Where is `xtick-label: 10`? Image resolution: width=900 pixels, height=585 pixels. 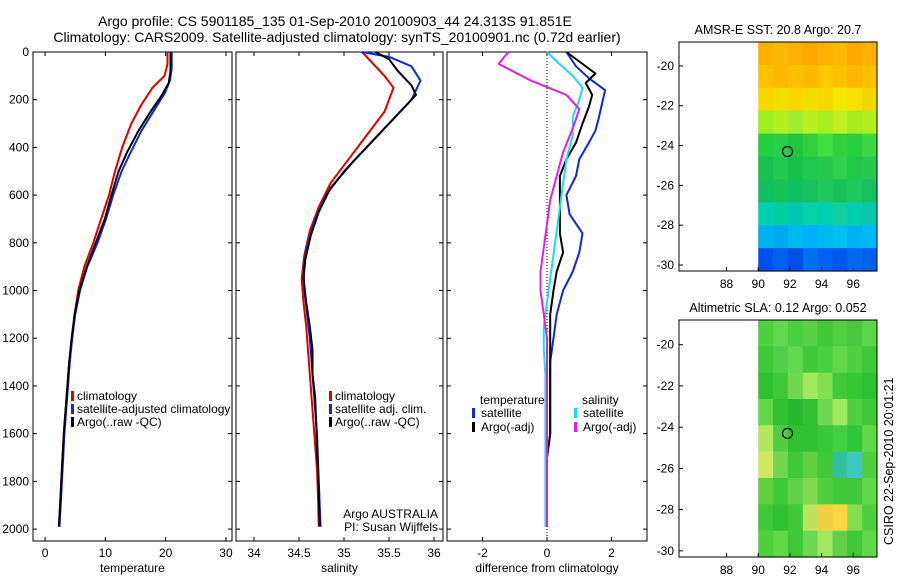
xtick-label: 10 is located at coordinates (106, 553).